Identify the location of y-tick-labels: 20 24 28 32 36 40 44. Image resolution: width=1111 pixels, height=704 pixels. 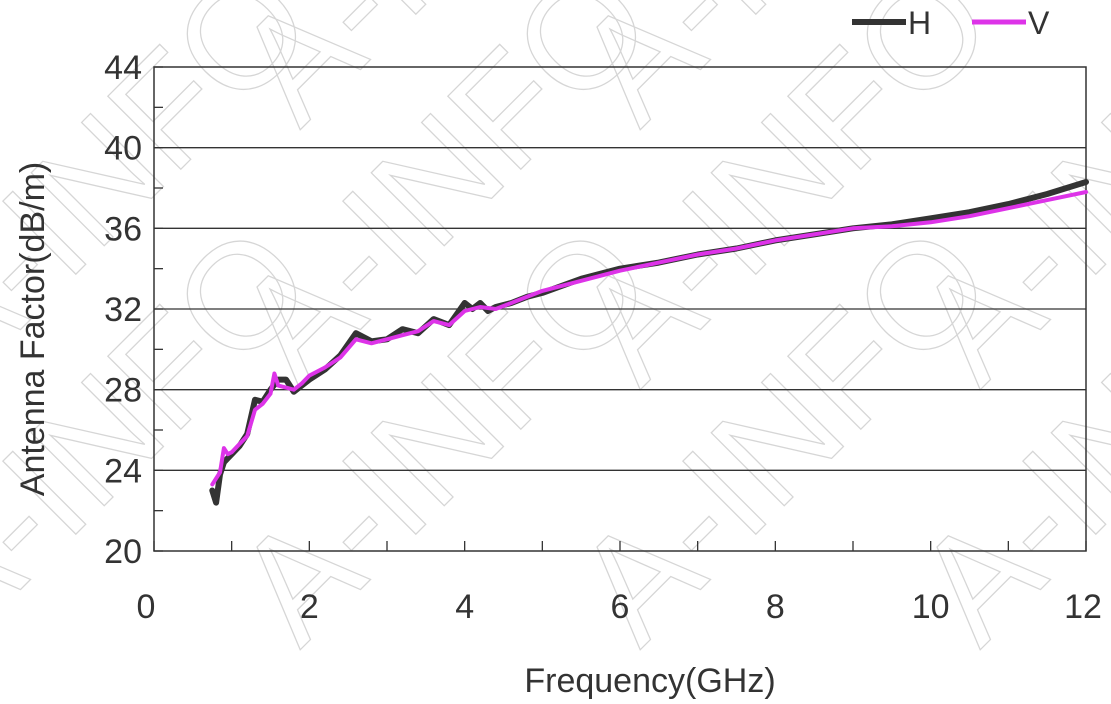
(123, 310).